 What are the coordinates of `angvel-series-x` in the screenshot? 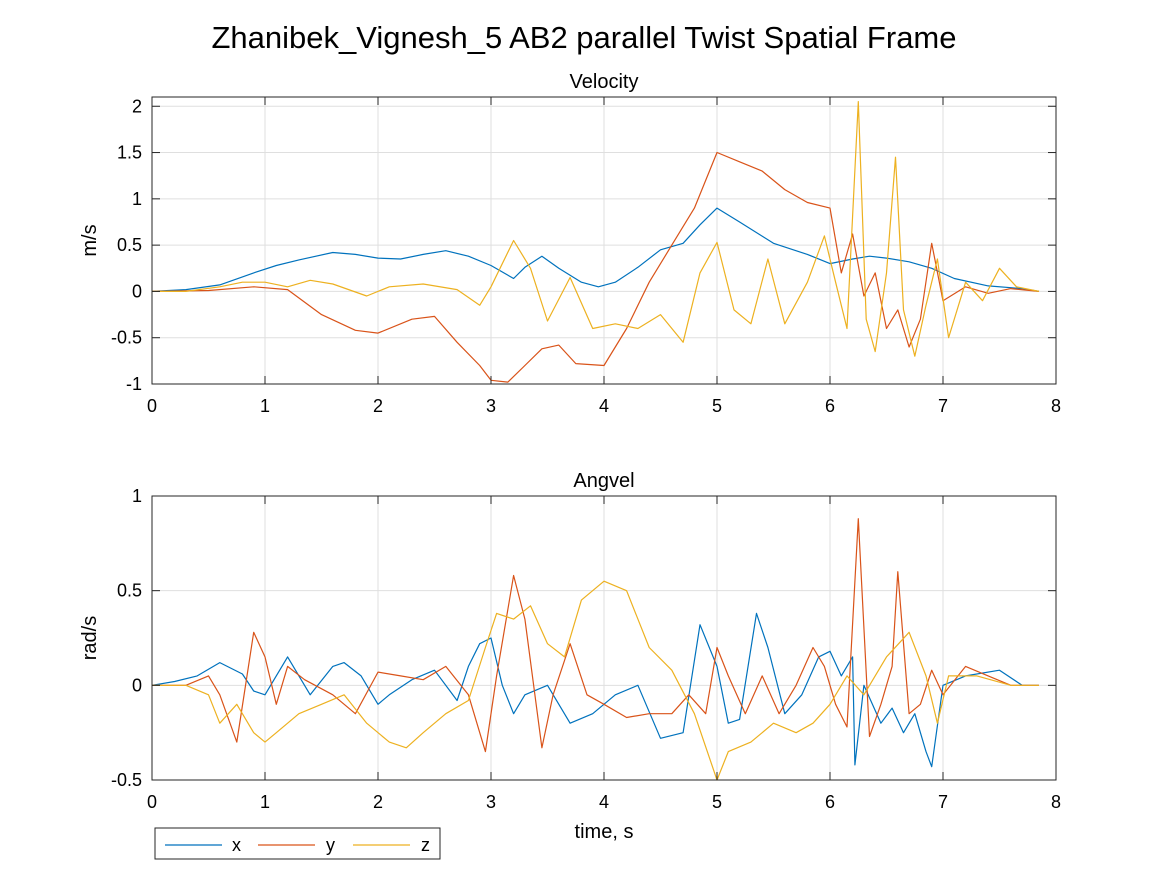 It's located at (595, 690).